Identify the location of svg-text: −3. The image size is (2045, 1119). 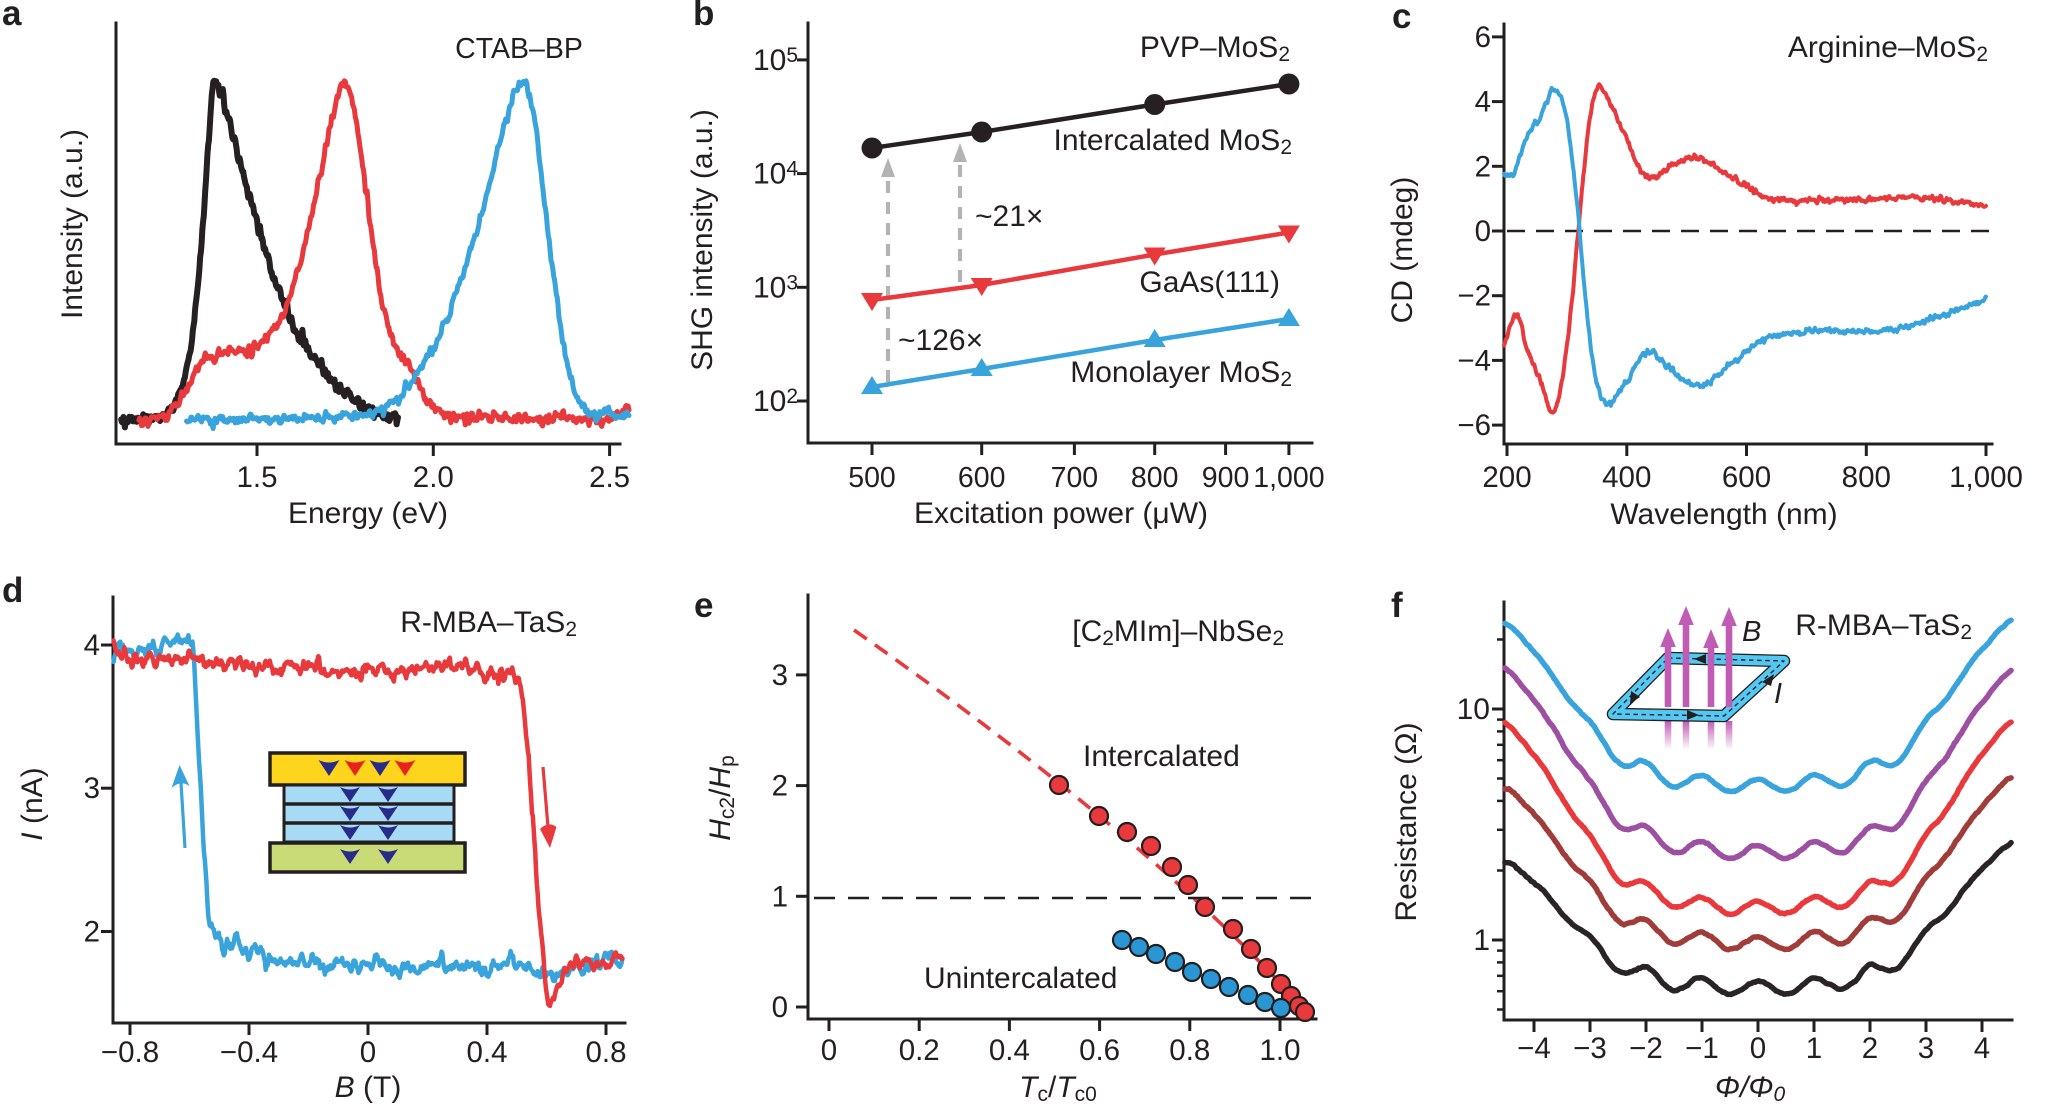
(1590, 1048).